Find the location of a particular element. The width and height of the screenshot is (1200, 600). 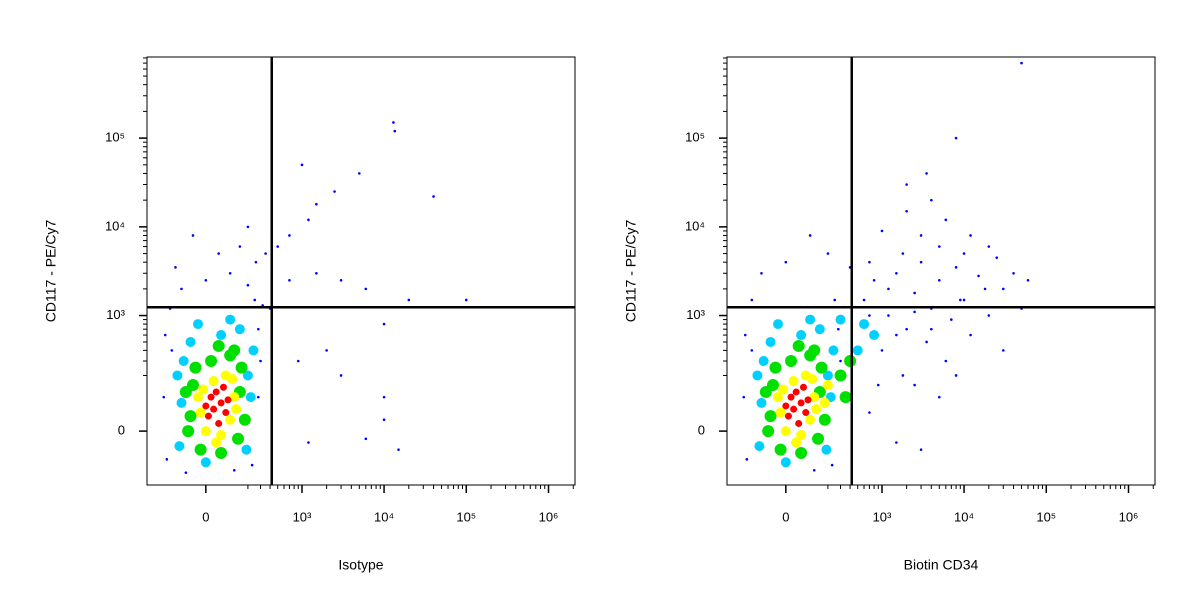

y-tick-label: 10³ is located at coordinates (695, 314).